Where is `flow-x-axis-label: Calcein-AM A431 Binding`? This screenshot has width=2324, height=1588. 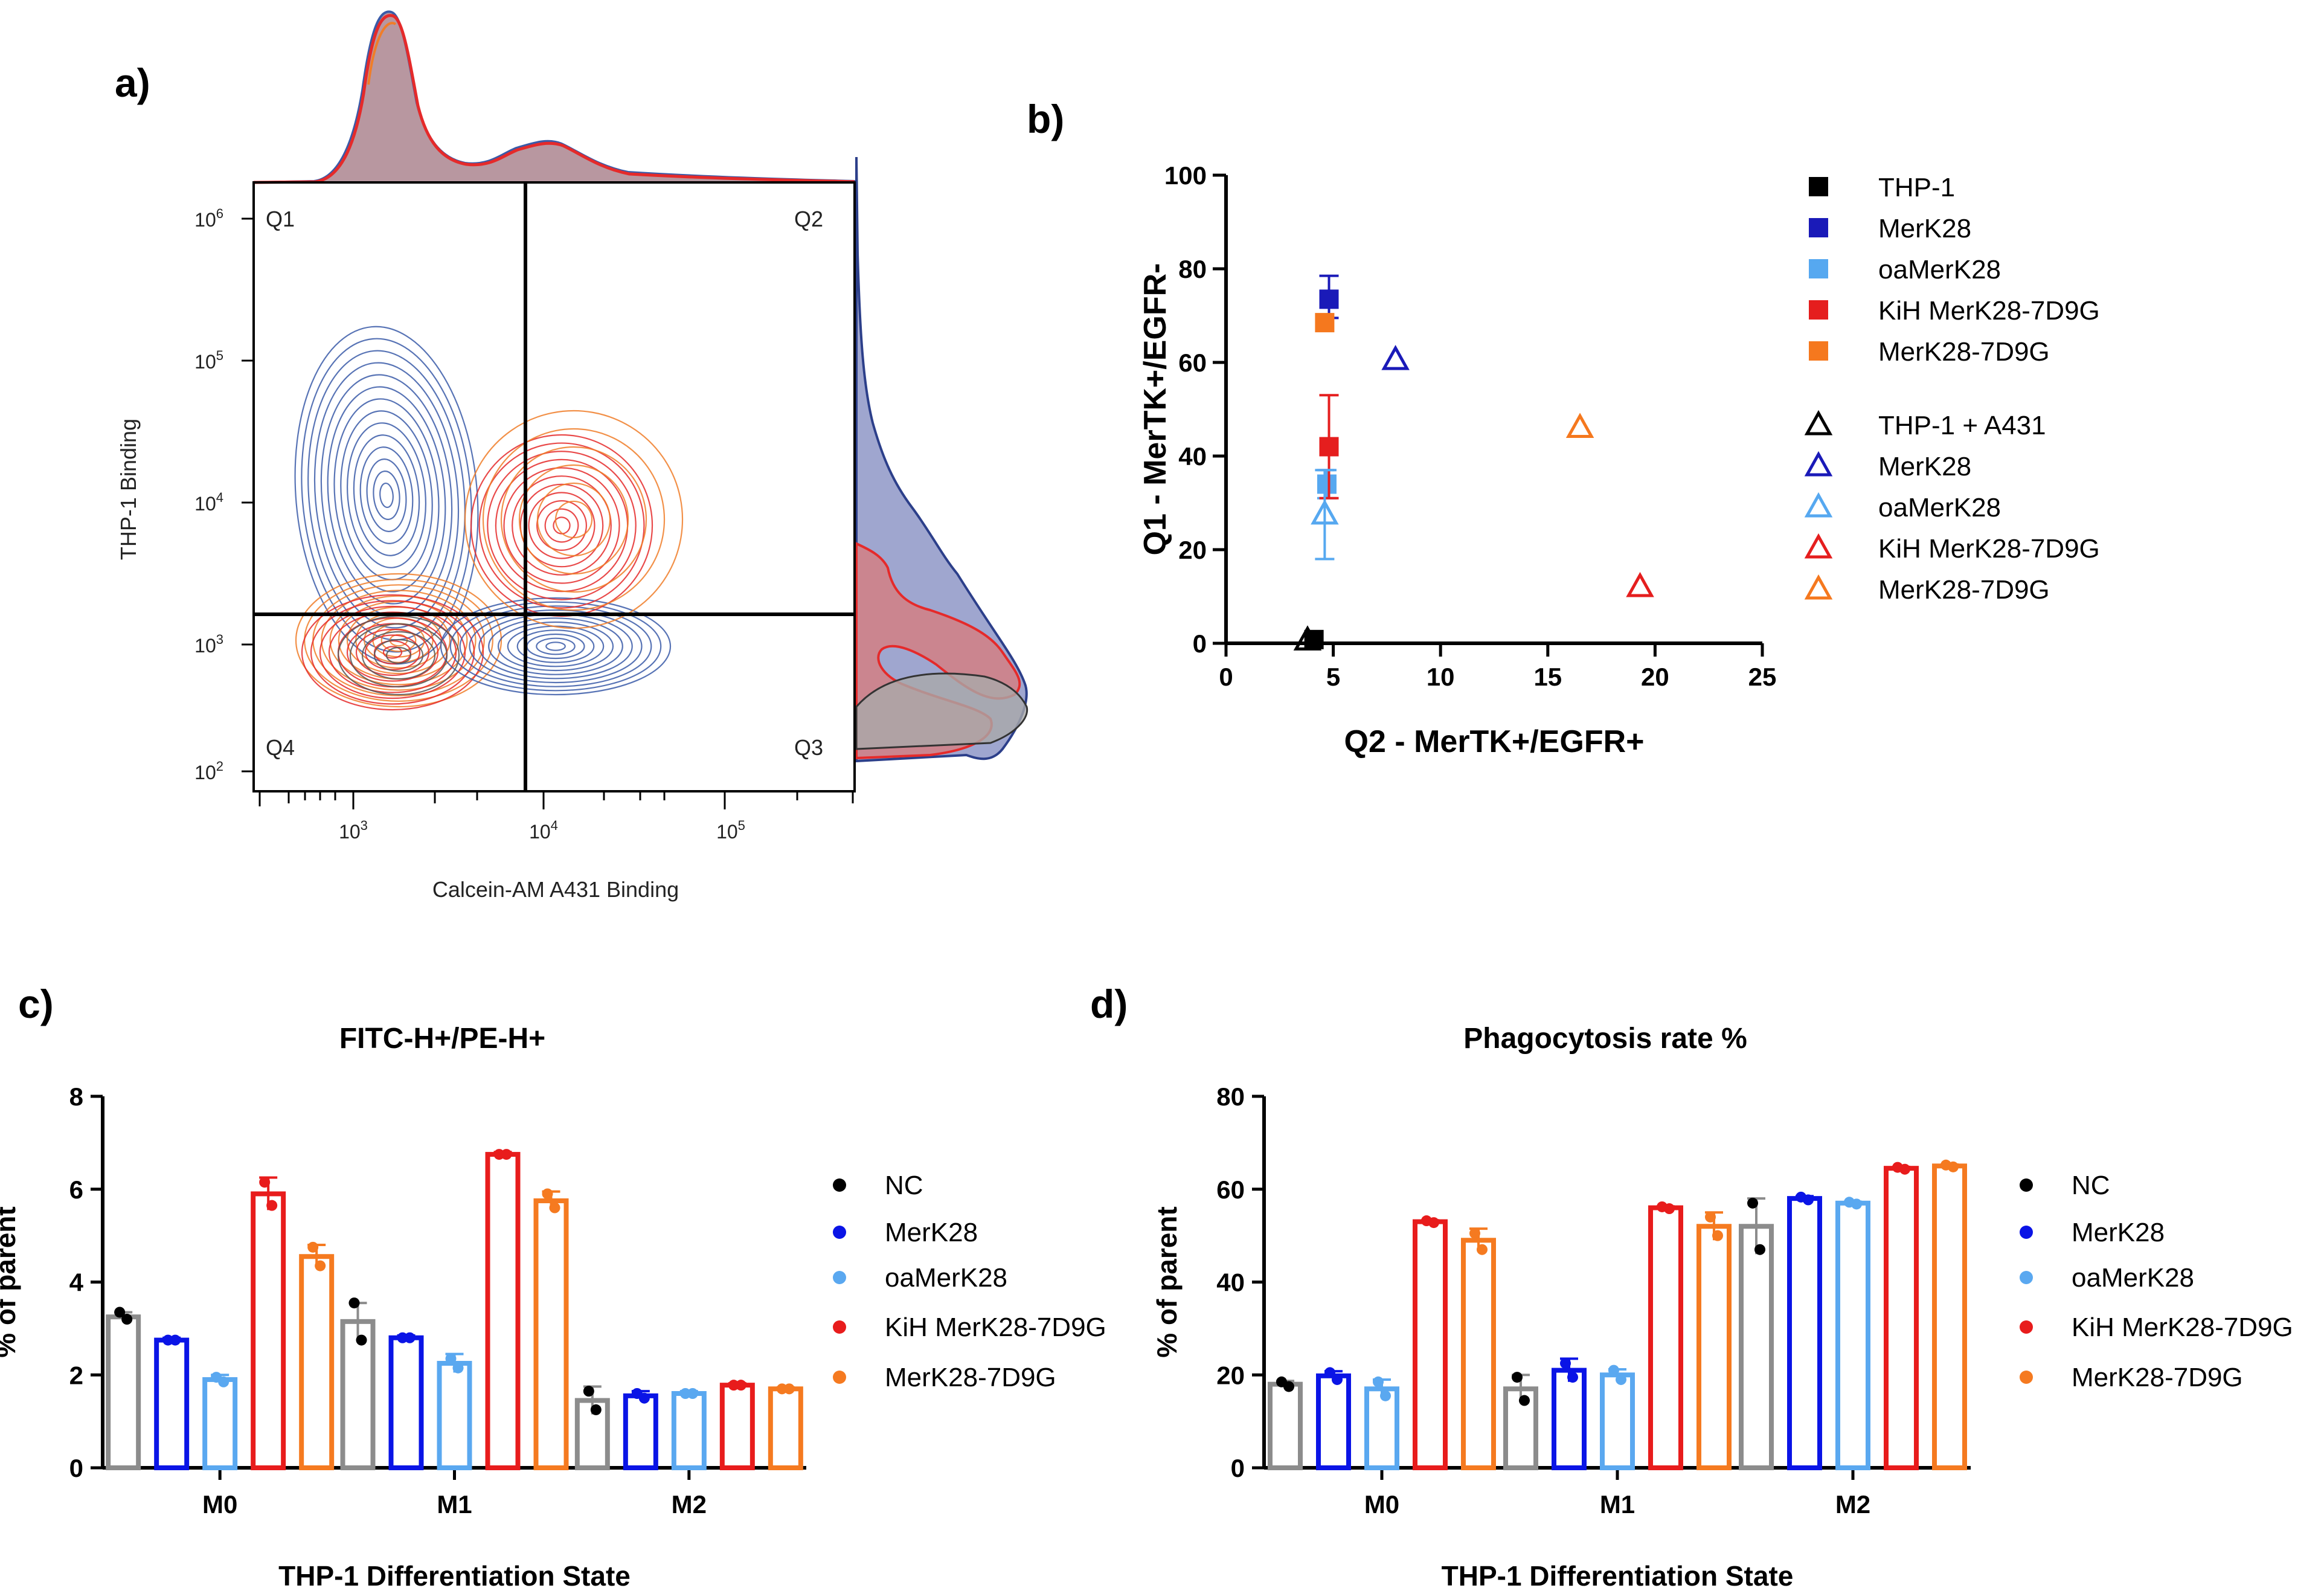 flow-x-axis-label: Calcein-AM A431 Binding is located at coordinates (555, 889).